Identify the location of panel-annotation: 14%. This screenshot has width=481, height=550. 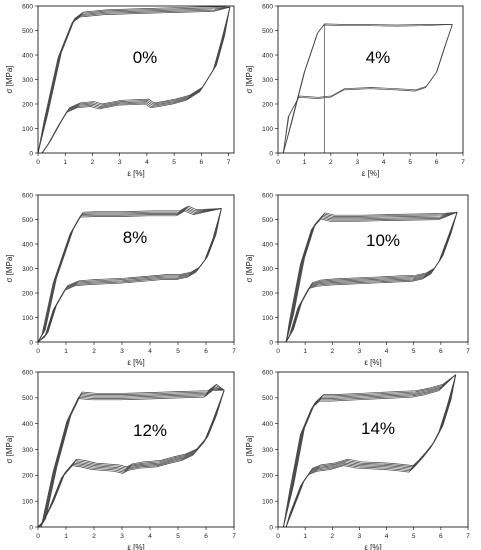
(378, 428).